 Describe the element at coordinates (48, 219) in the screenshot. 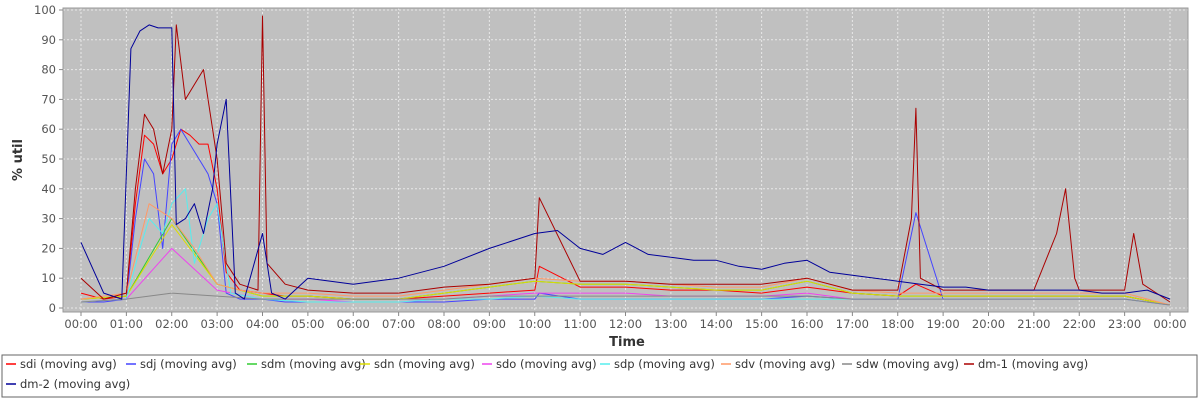

I see `y-tick-label: 30` at that location.